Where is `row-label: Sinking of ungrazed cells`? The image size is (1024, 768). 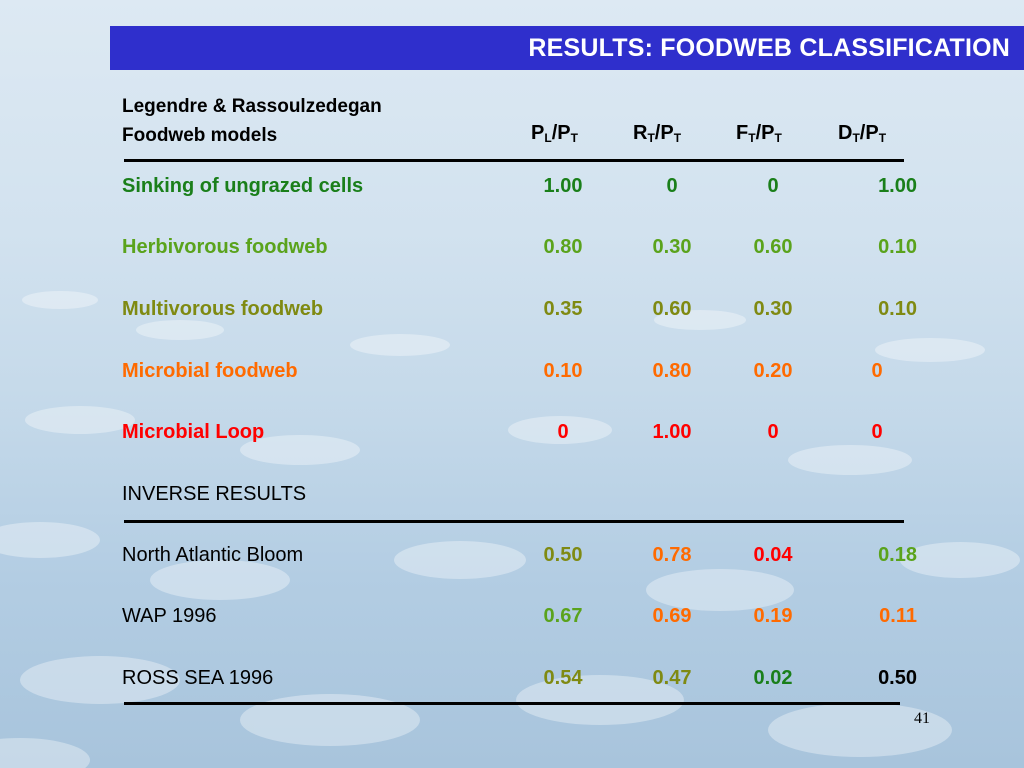
row-label: Sinking of ungrazed cells is located at coordinates (243, 186).